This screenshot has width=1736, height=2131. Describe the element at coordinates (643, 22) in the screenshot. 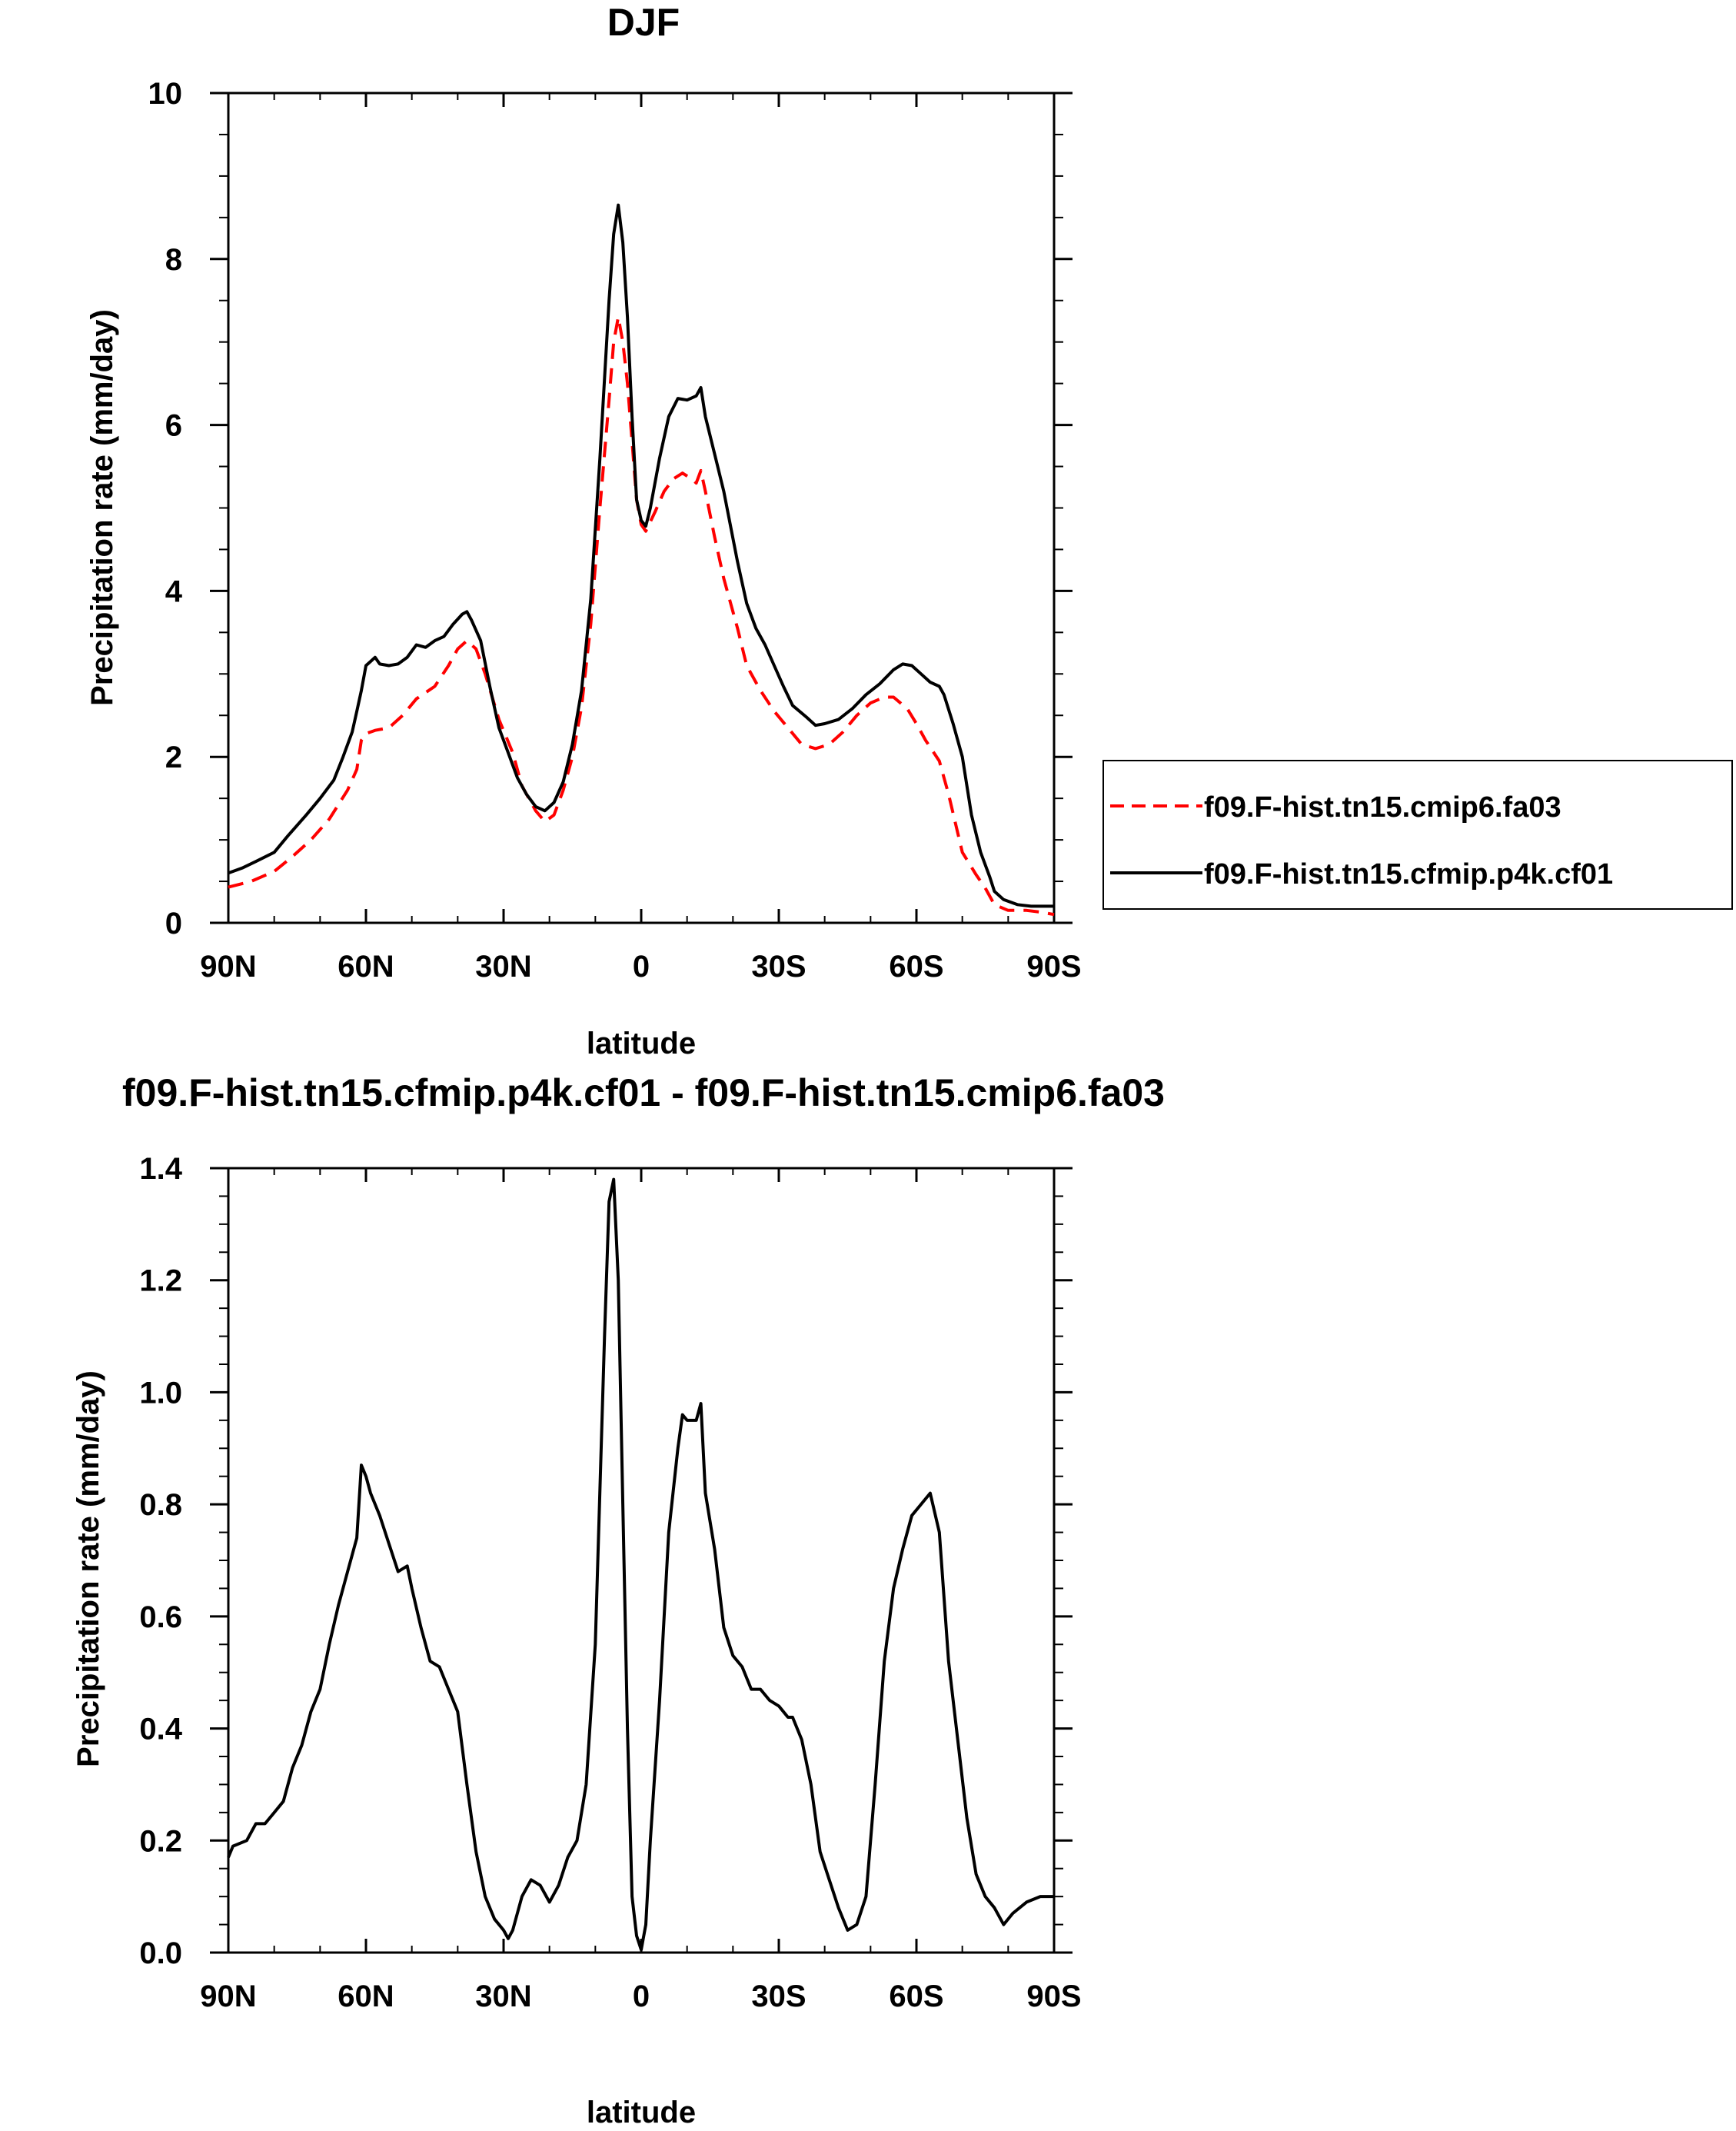

I see `top-chart-title: DJF` at that location.